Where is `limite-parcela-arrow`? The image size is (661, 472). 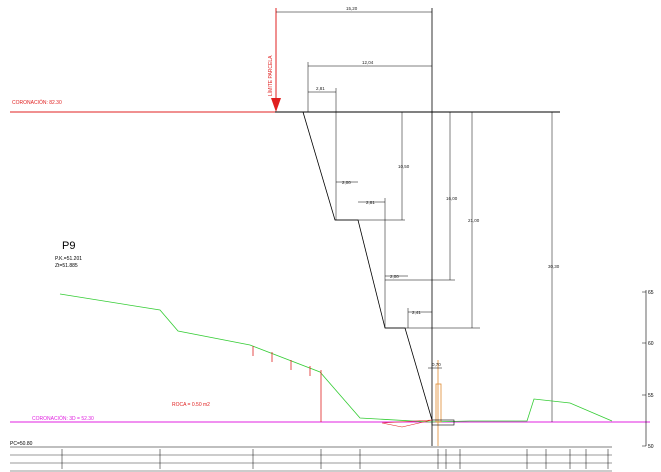 limite-parcela-arrow is located at coordinates (276, 105).